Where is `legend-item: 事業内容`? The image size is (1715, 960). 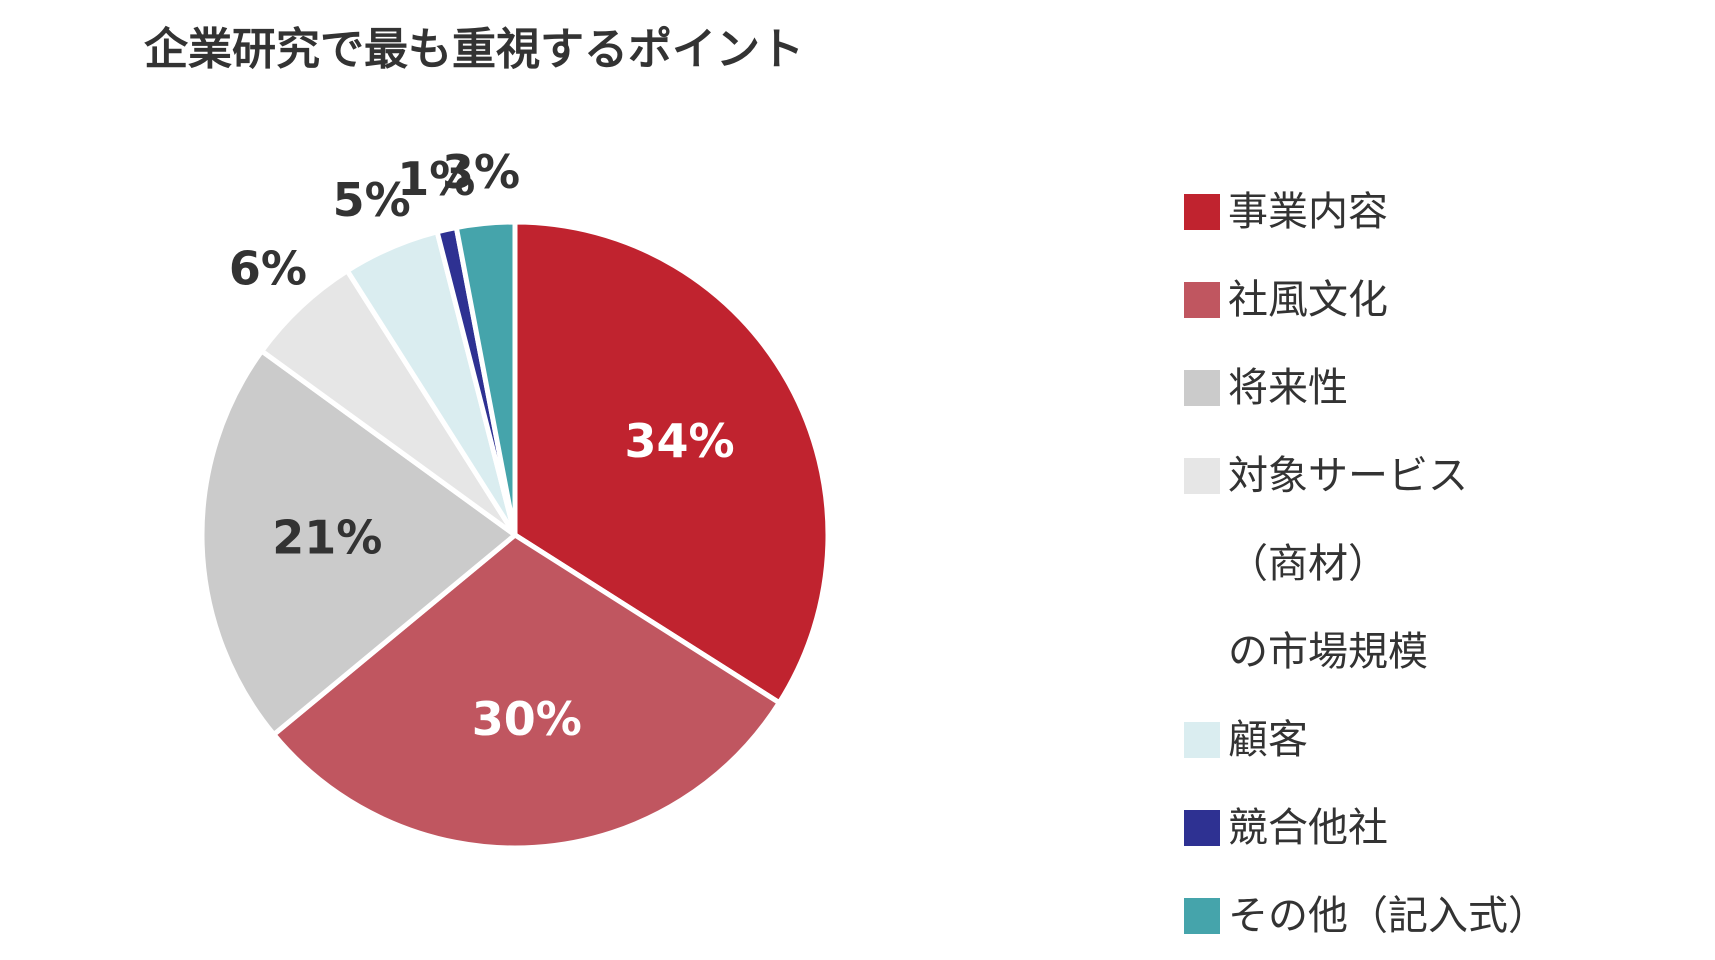
legend-item: 事業内容 is located at coordinates (1384, 212).